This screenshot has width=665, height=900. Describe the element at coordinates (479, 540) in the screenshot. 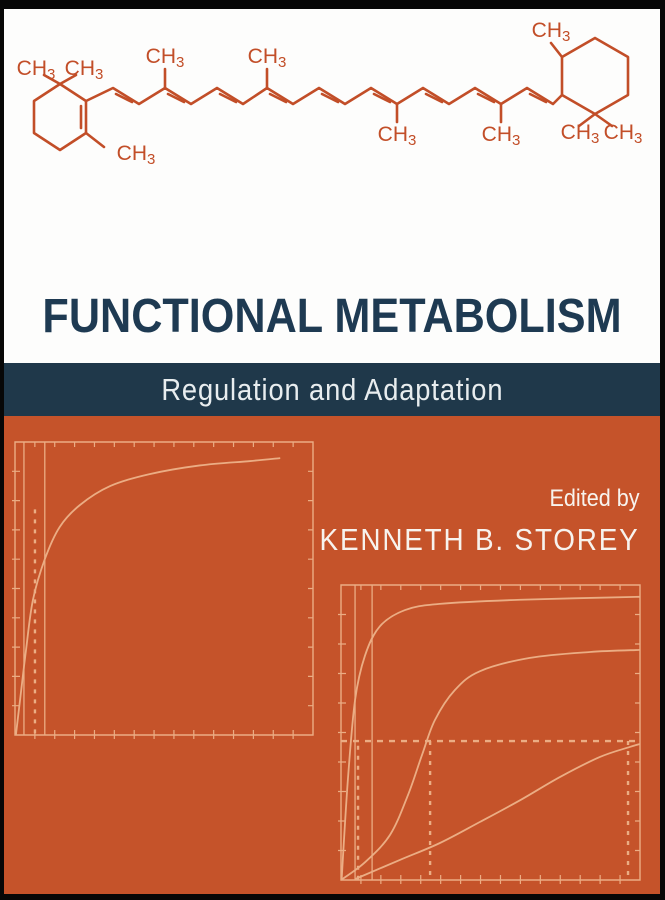

I see `editor-name: KENNETH B. STOREY` at that location.